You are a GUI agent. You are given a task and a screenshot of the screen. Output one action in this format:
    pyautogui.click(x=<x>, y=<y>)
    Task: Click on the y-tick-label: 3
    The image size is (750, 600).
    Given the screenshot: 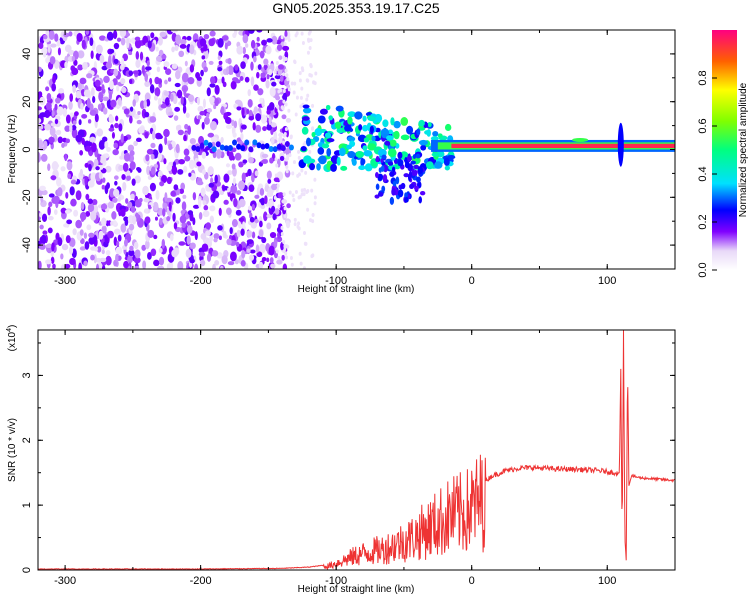 What is the action you would take?
    pyautogui.click(x=27, y=375)
    